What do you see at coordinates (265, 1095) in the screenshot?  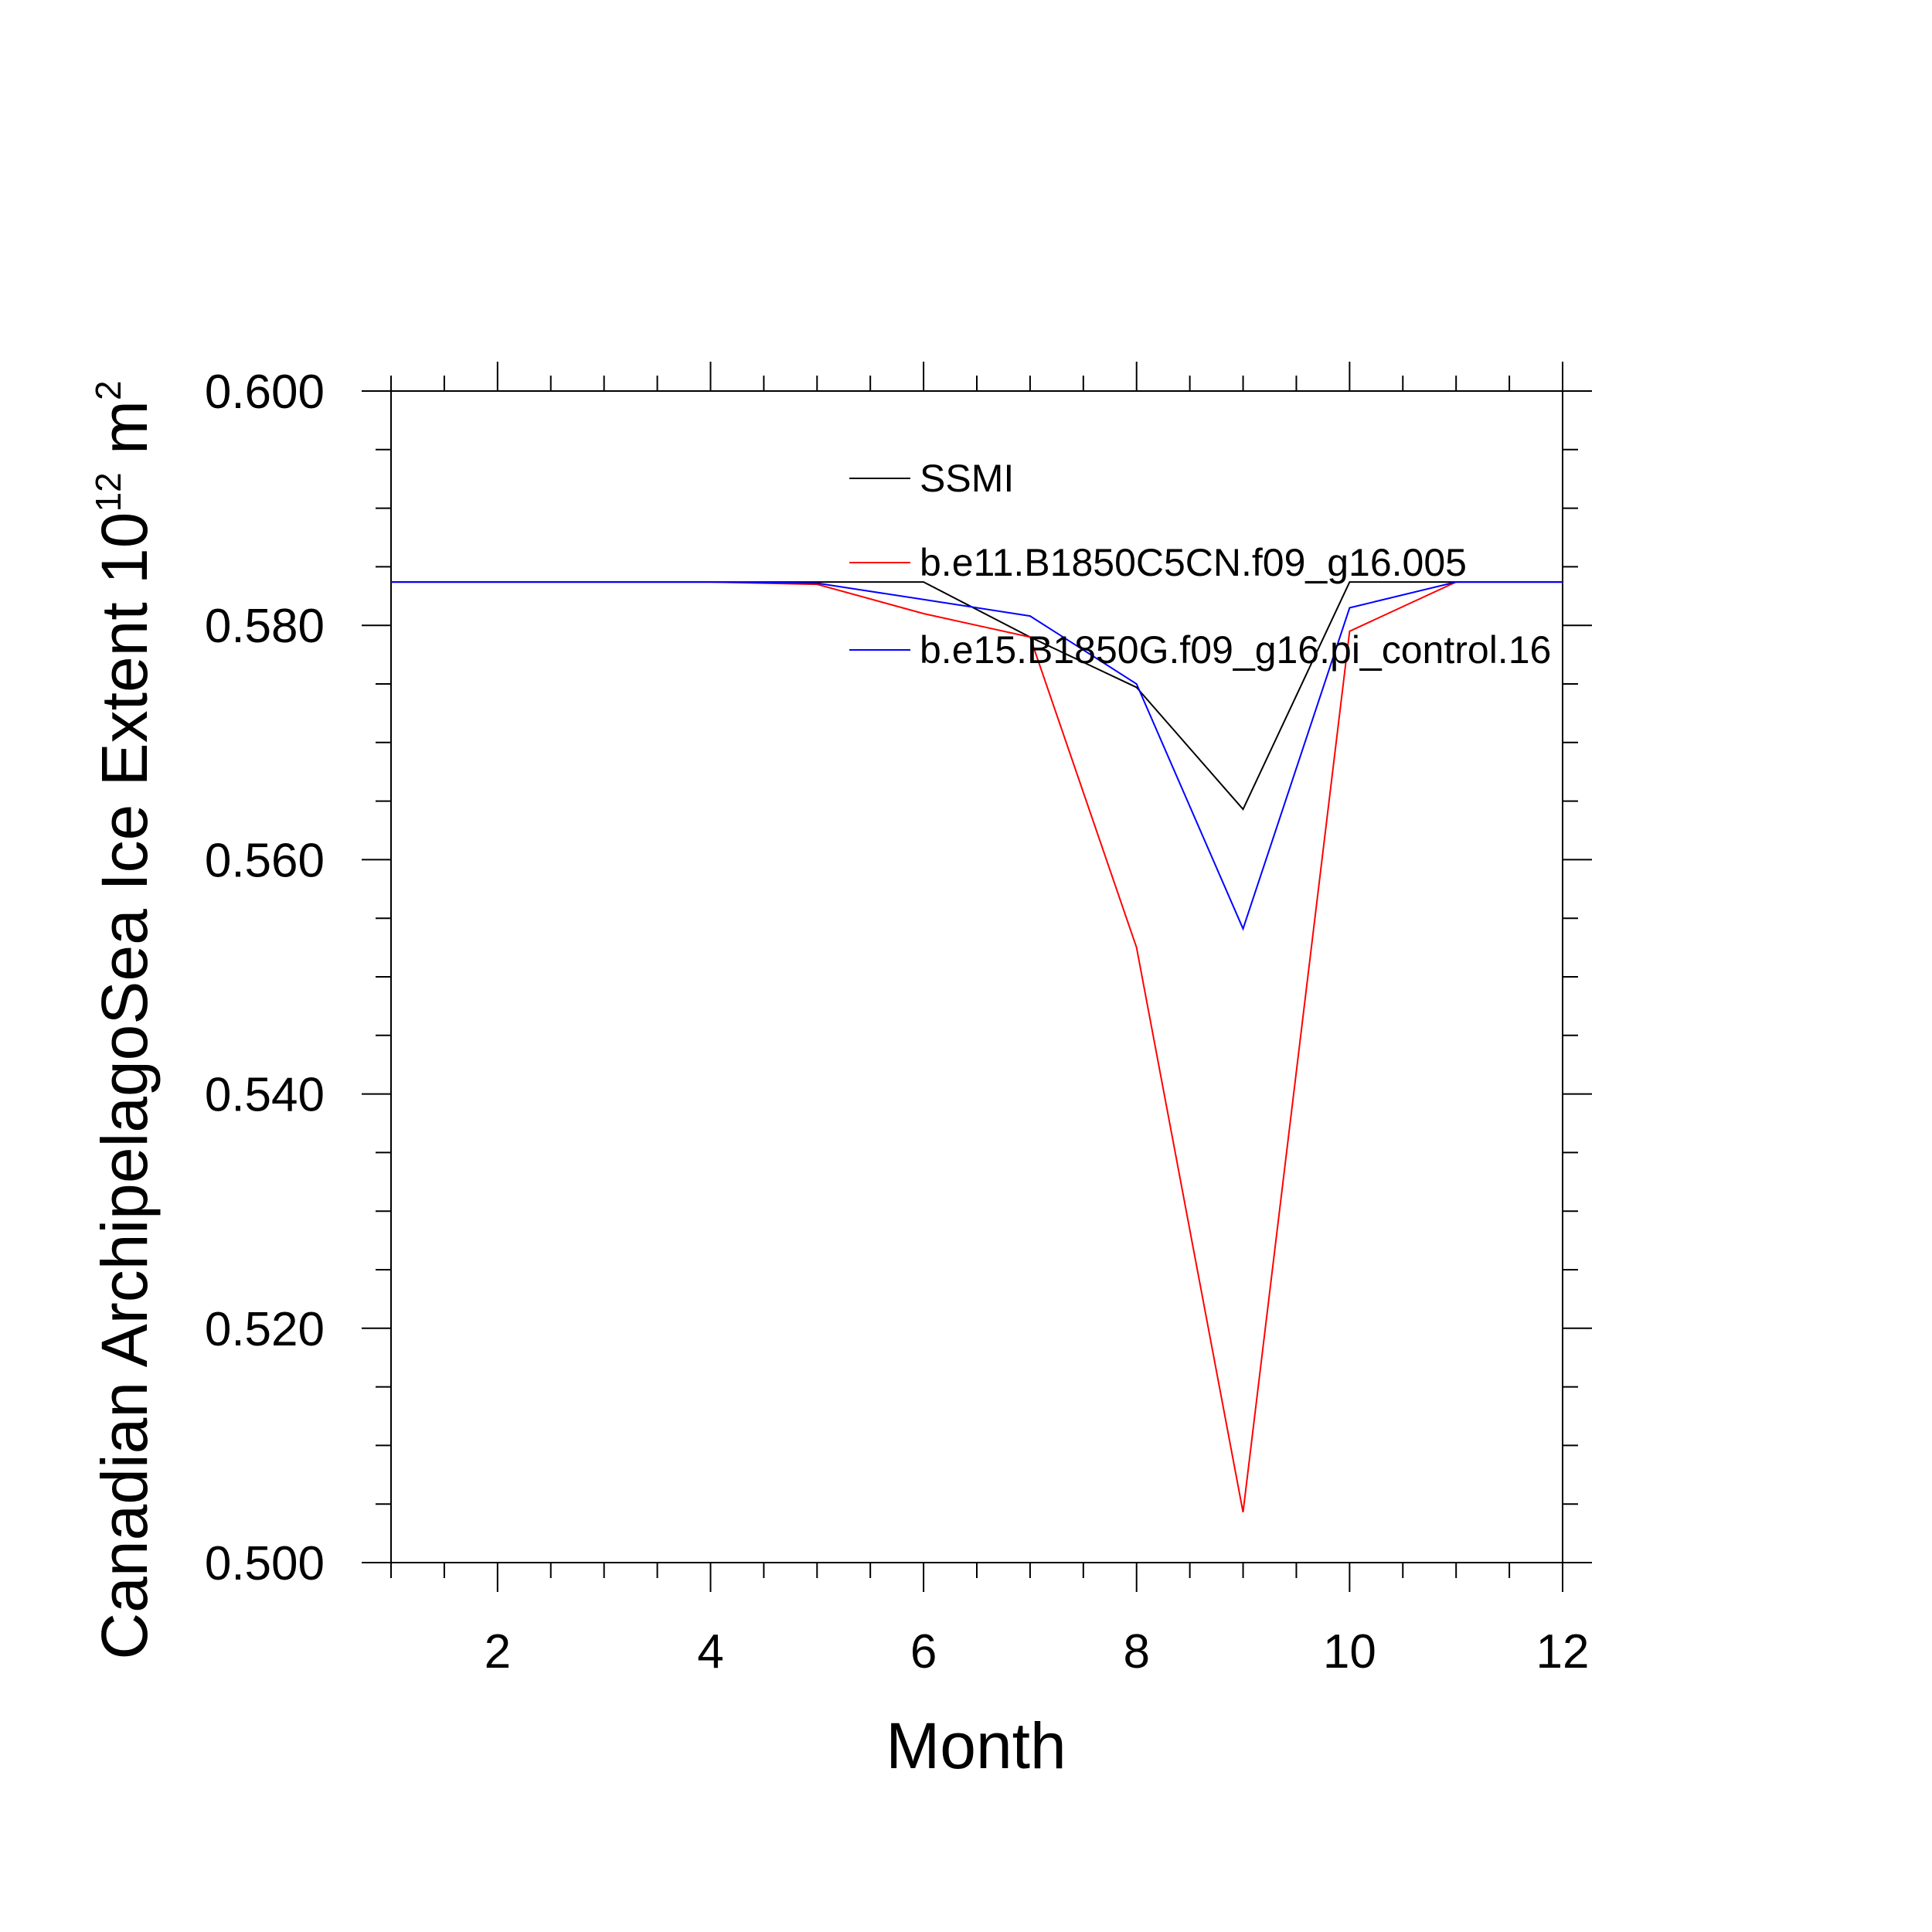 I see `y-tick-label: 0.540` at bounding box center [265, 1095].